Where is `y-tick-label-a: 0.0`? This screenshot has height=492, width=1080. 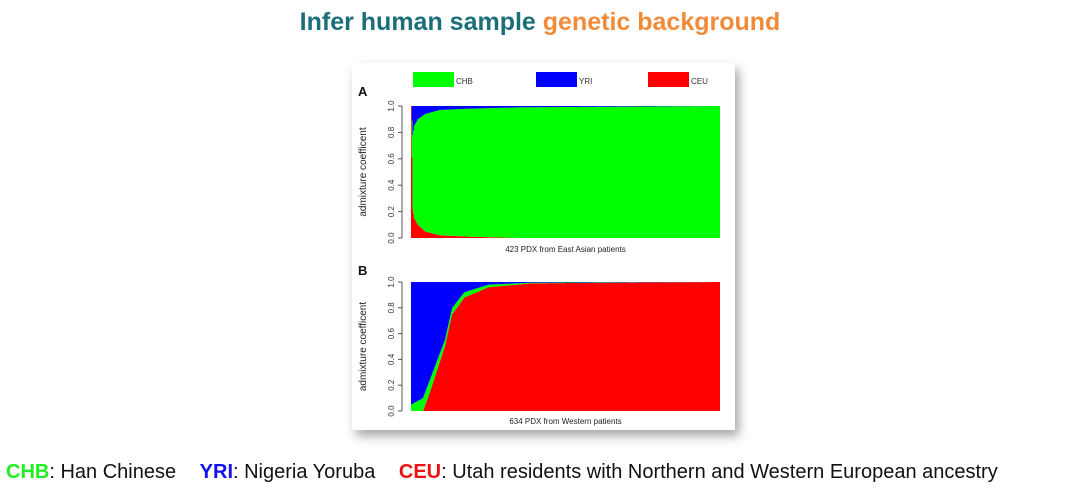
y-tick-label-a: 0.0 is located at coordinates (391, 238).